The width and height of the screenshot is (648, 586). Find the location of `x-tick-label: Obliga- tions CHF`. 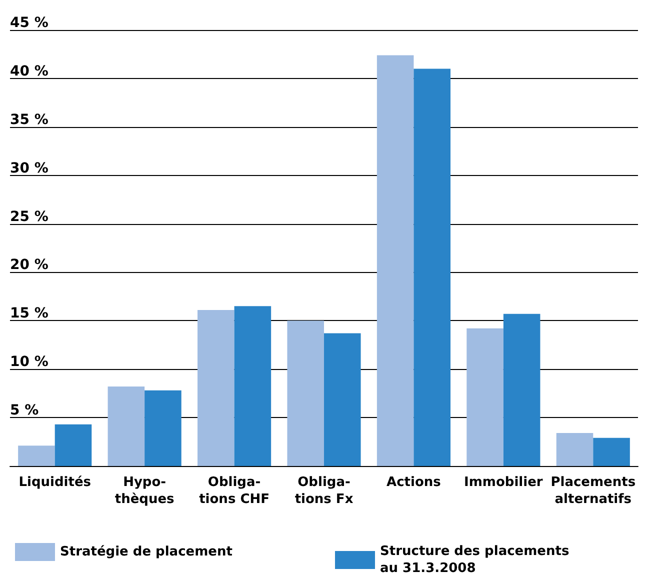

x-tick-label: Obliga- tions CHF is located at coordinates (234, 491).